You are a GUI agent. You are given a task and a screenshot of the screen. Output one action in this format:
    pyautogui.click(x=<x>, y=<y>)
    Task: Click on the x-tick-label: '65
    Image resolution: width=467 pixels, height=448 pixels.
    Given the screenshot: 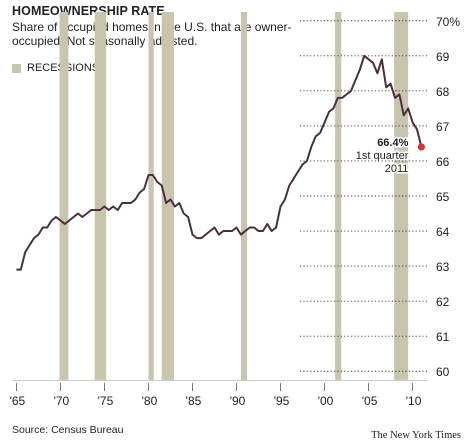 What is the action you would take?
    pyautogui.click(x=18, y=401)
    